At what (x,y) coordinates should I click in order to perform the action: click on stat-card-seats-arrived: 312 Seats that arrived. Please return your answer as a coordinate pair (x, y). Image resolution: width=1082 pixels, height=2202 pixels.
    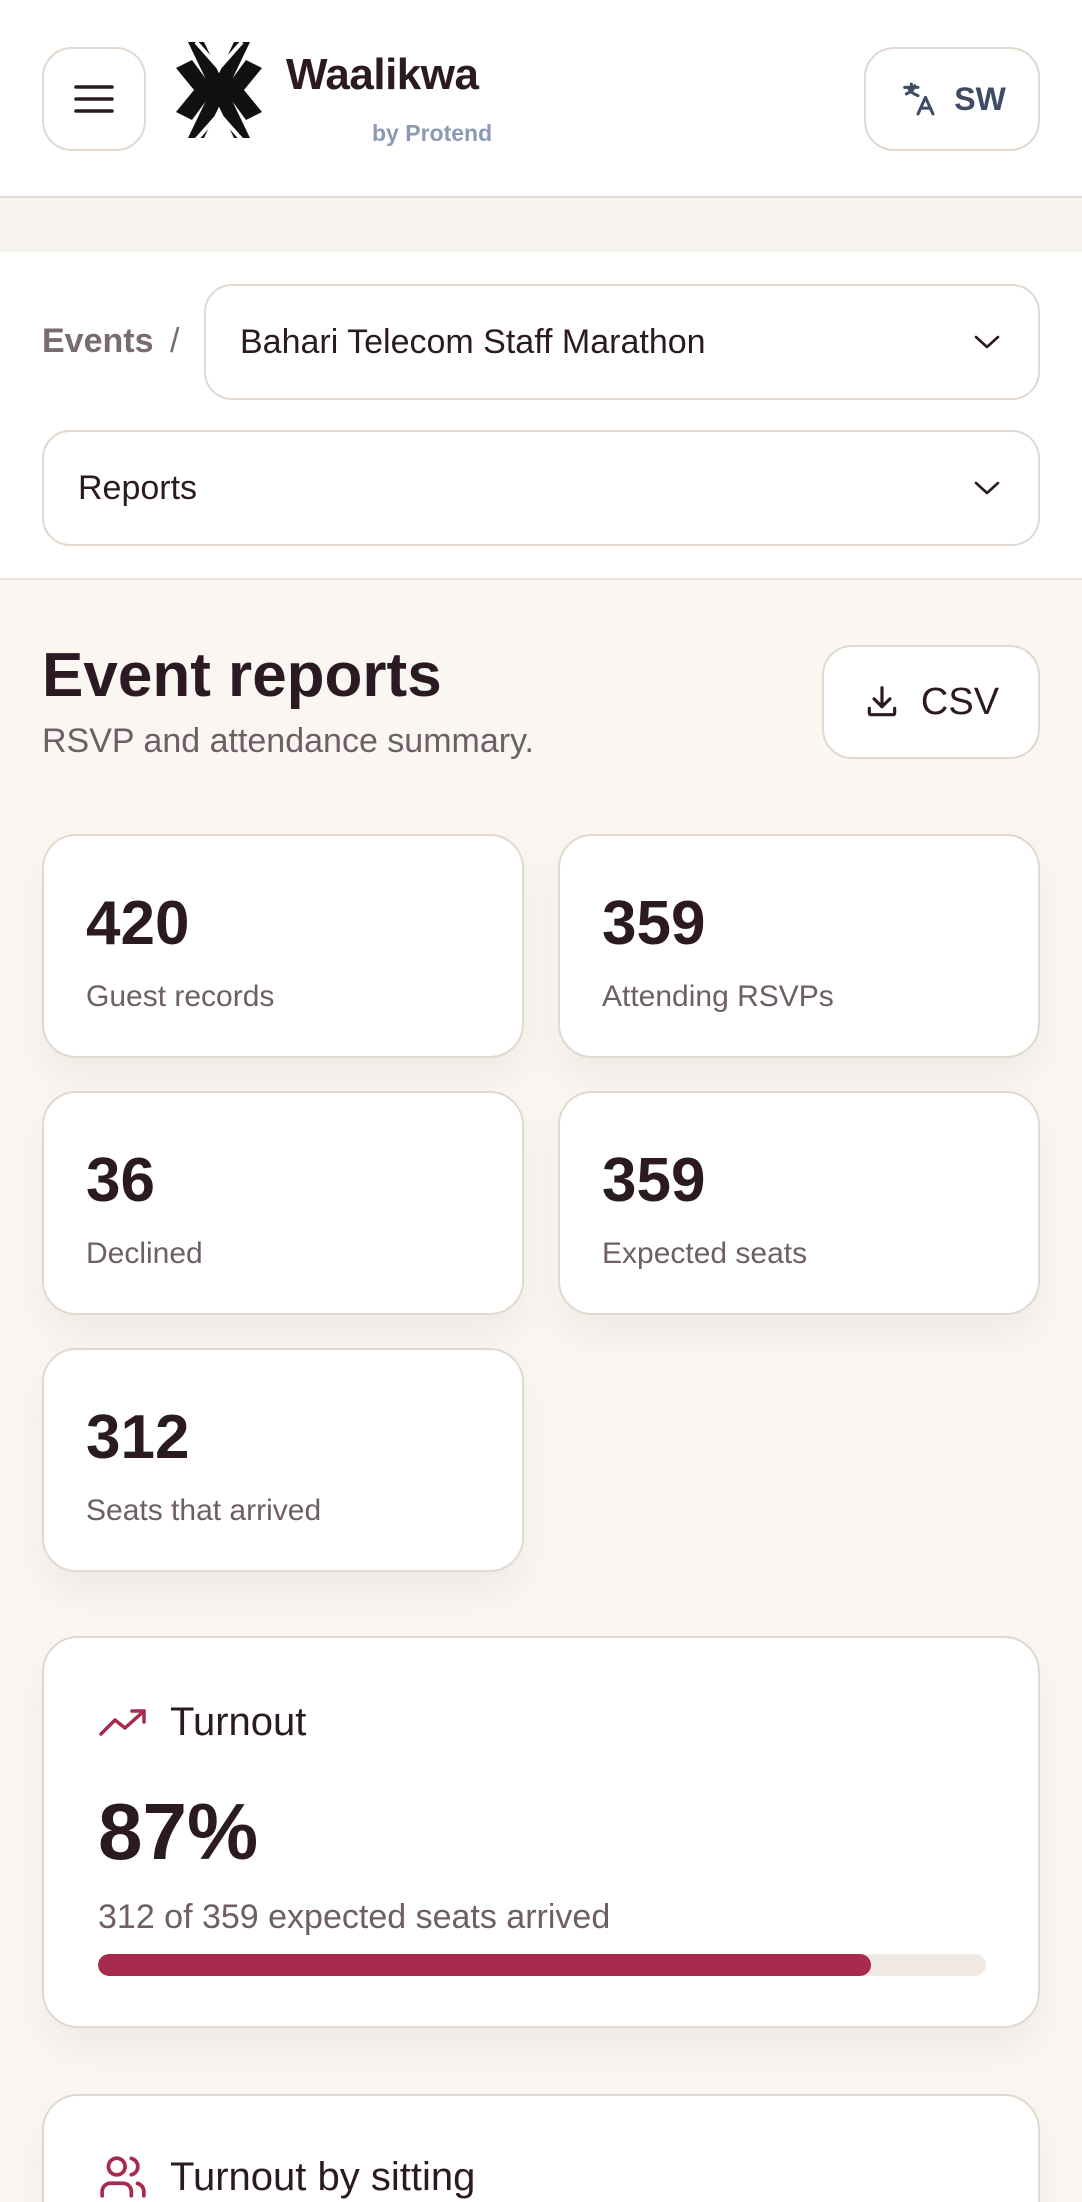
    Looking at the image, I should click on (283, 1460).